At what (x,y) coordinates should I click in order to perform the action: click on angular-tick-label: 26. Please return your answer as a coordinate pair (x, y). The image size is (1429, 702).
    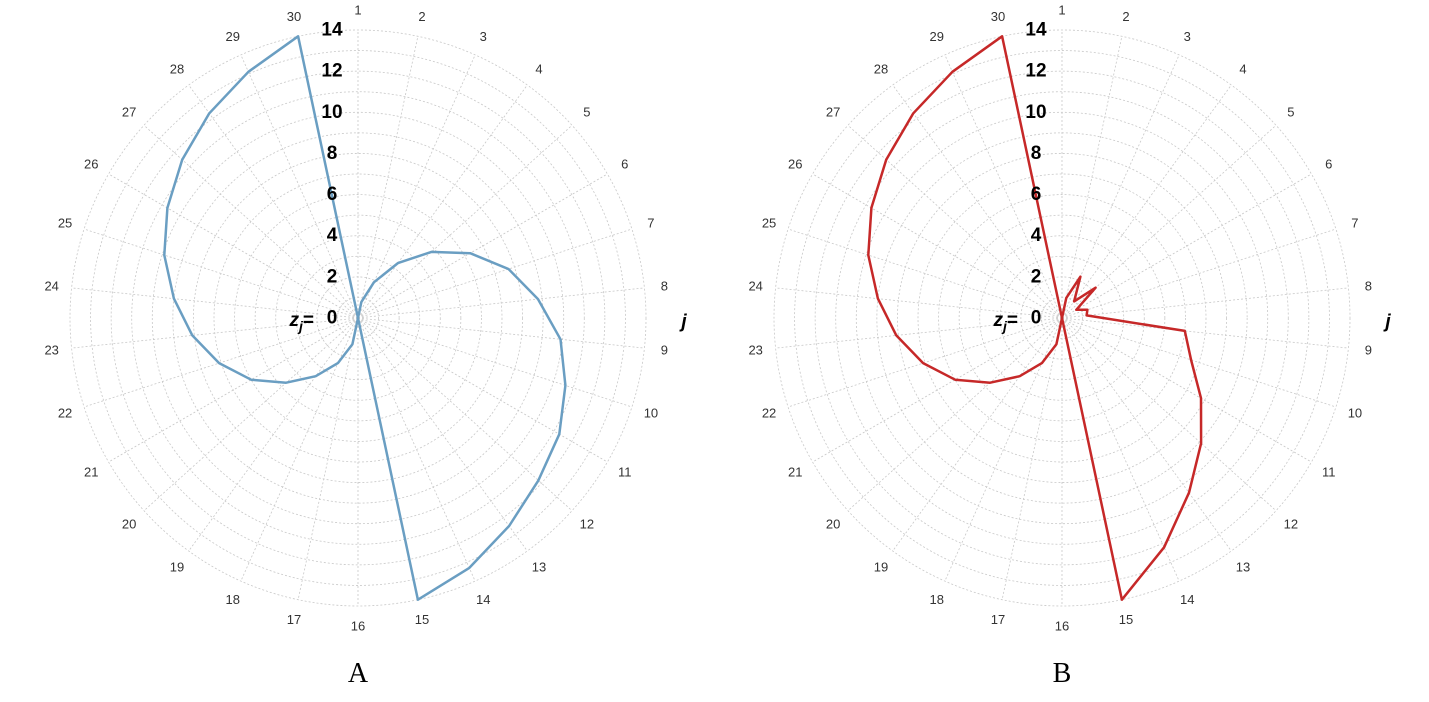
    Looking at the image, I should click on (795, 164).